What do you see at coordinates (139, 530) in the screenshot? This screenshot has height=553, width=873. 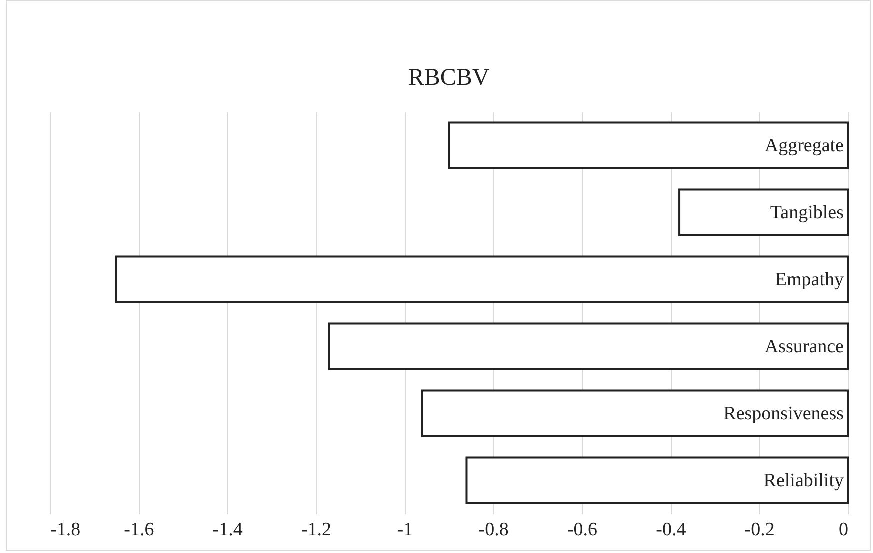 I see `x-tick-label: -1.6` at bounding box center [139, 530].